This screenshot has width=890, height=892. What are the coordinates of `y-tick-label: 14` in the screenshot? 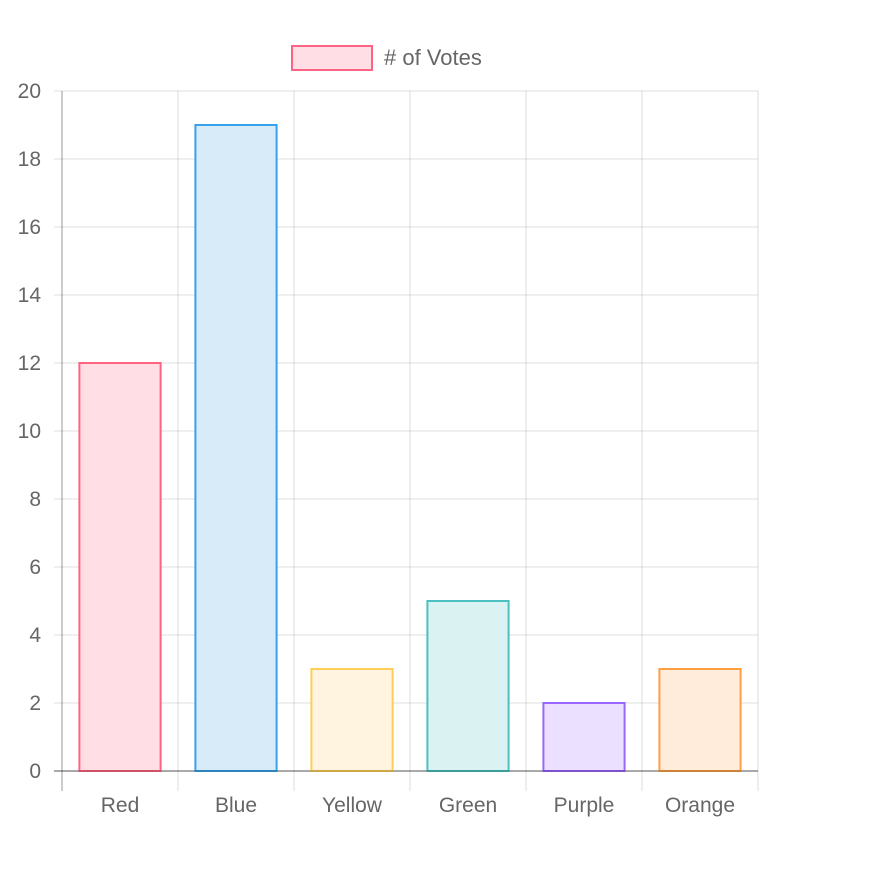 It's located at (30, 295).